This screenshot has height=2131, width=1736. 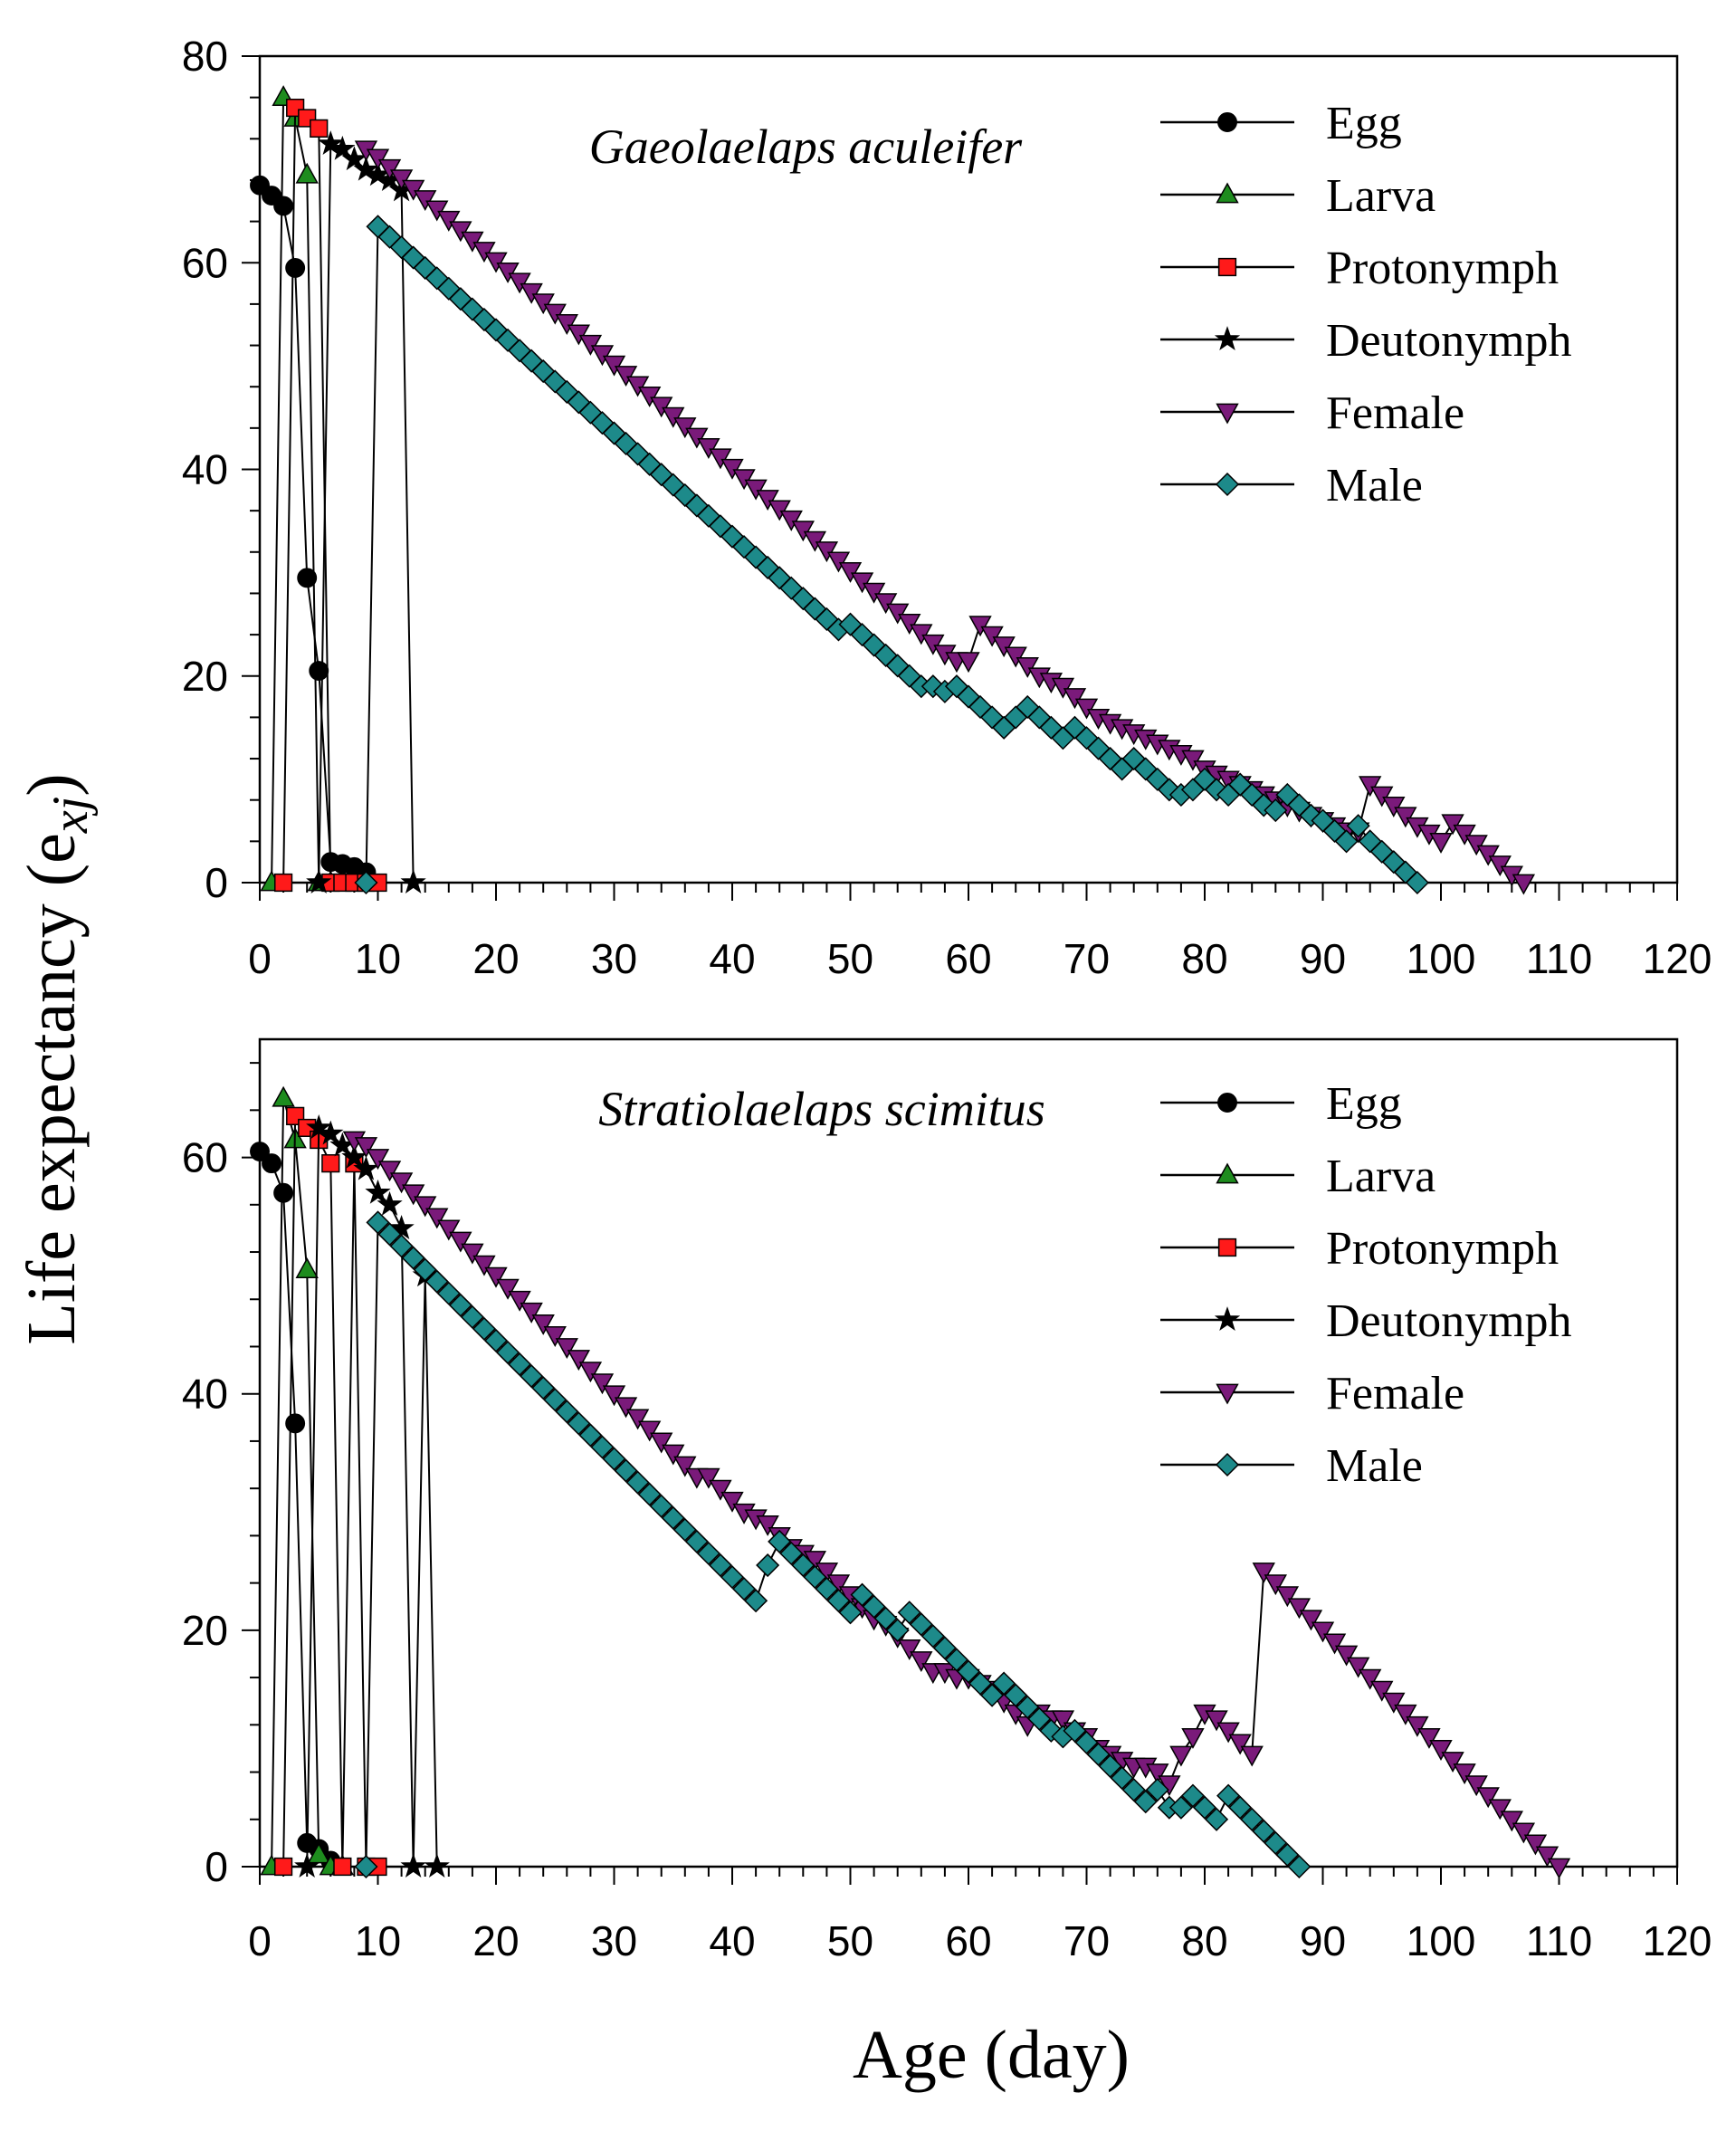 I want to click on y-tick-label: 60, so click(x=205, y=1157).